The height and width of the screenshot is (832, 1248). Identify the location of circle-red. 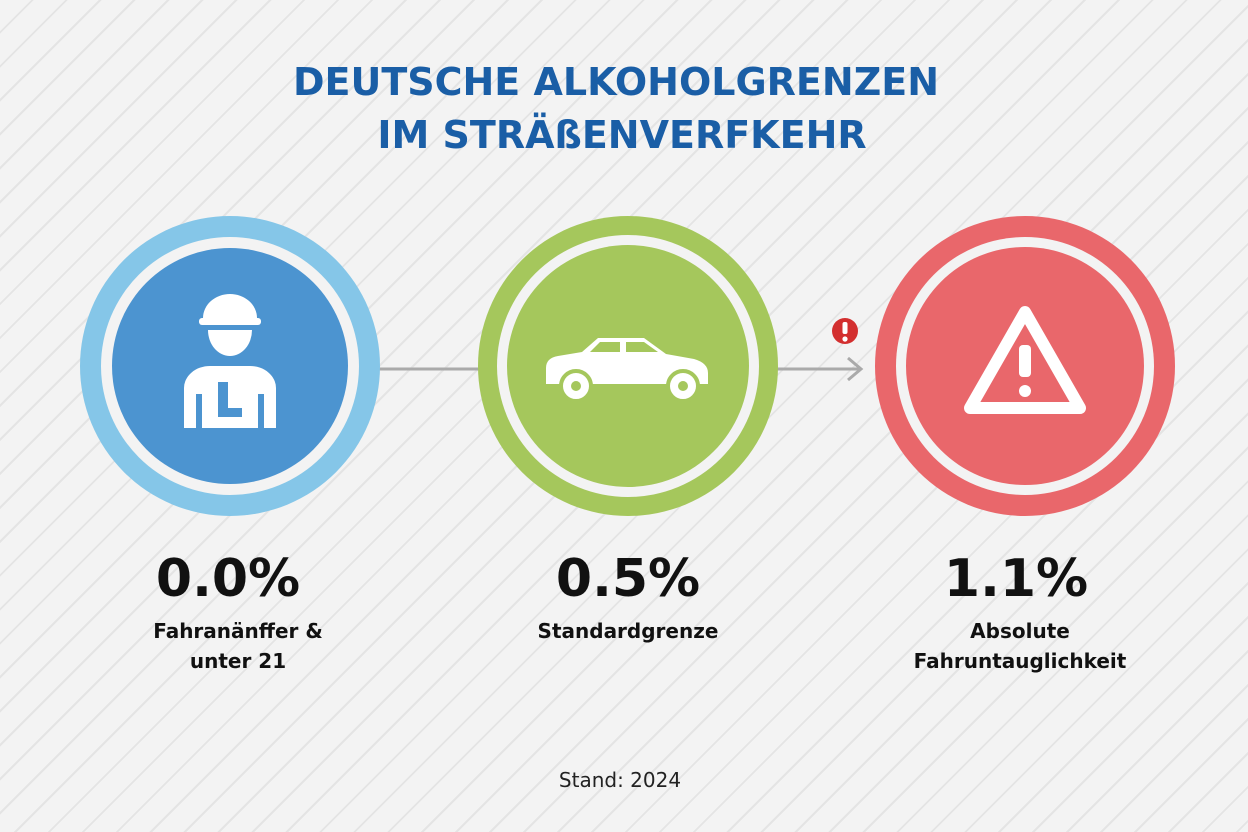
(1025, 366).